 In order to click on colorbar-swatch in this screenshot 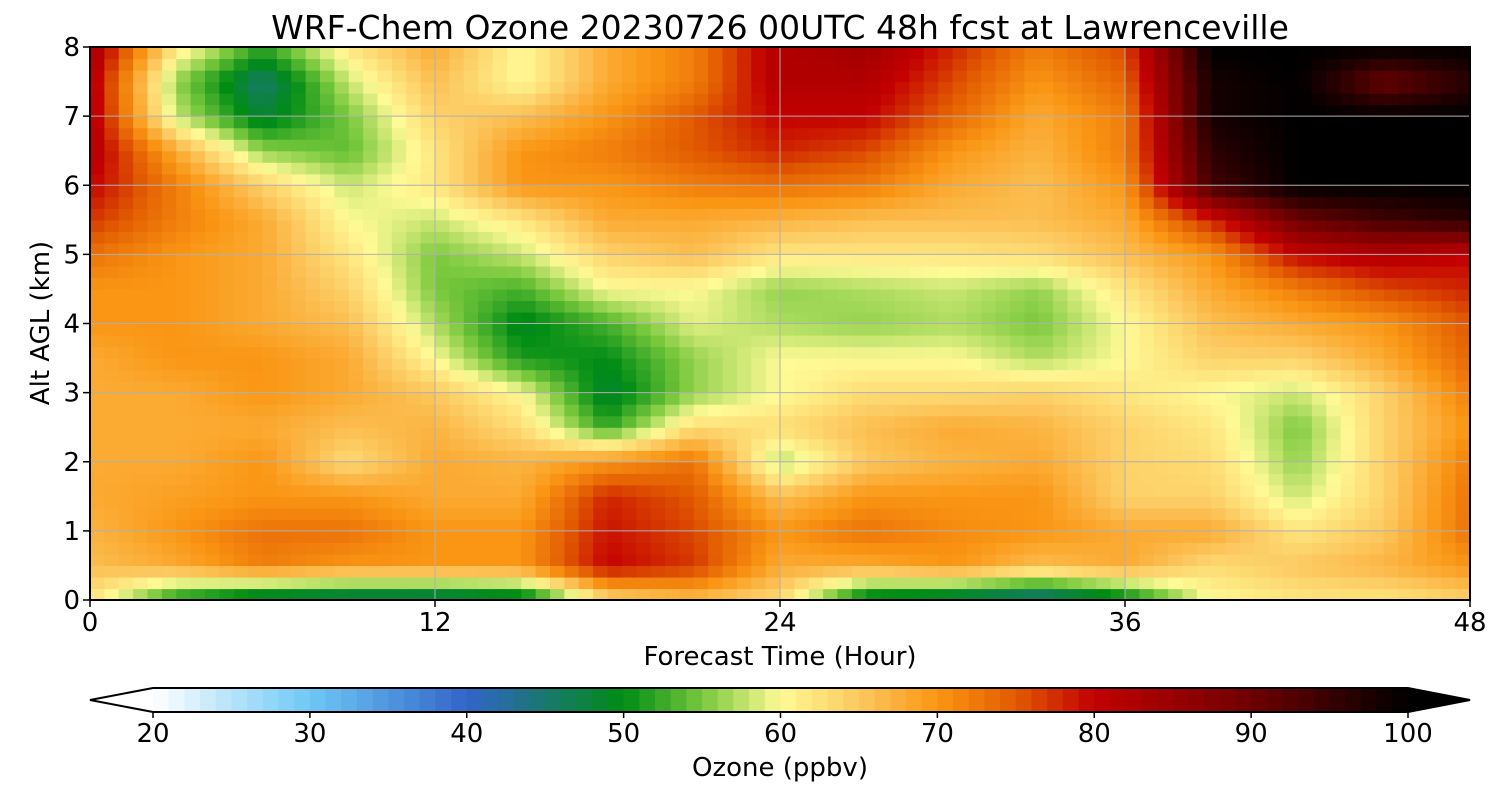, I will do `click(1180, 700)`.